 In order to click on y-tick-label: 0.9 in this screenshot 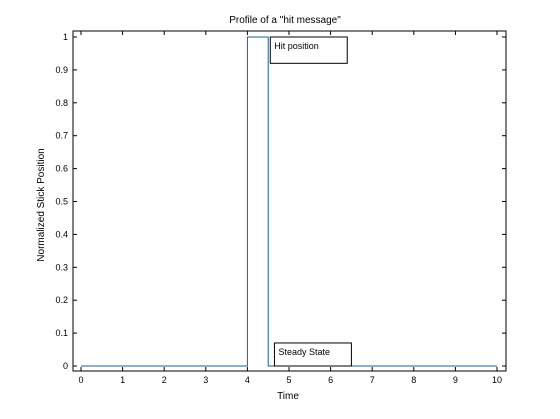, I will do `click(61, 70)`.